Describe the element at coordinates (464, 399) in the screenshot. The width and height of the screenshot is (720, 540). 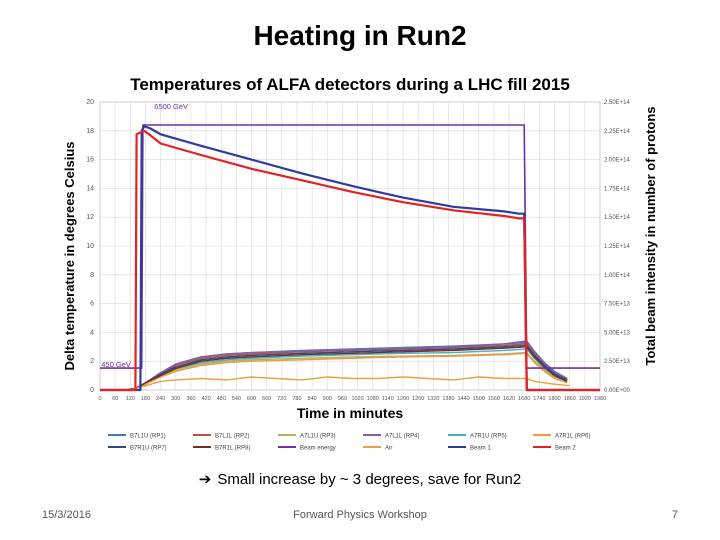
I see `x-tick-label: 1440` at that location.